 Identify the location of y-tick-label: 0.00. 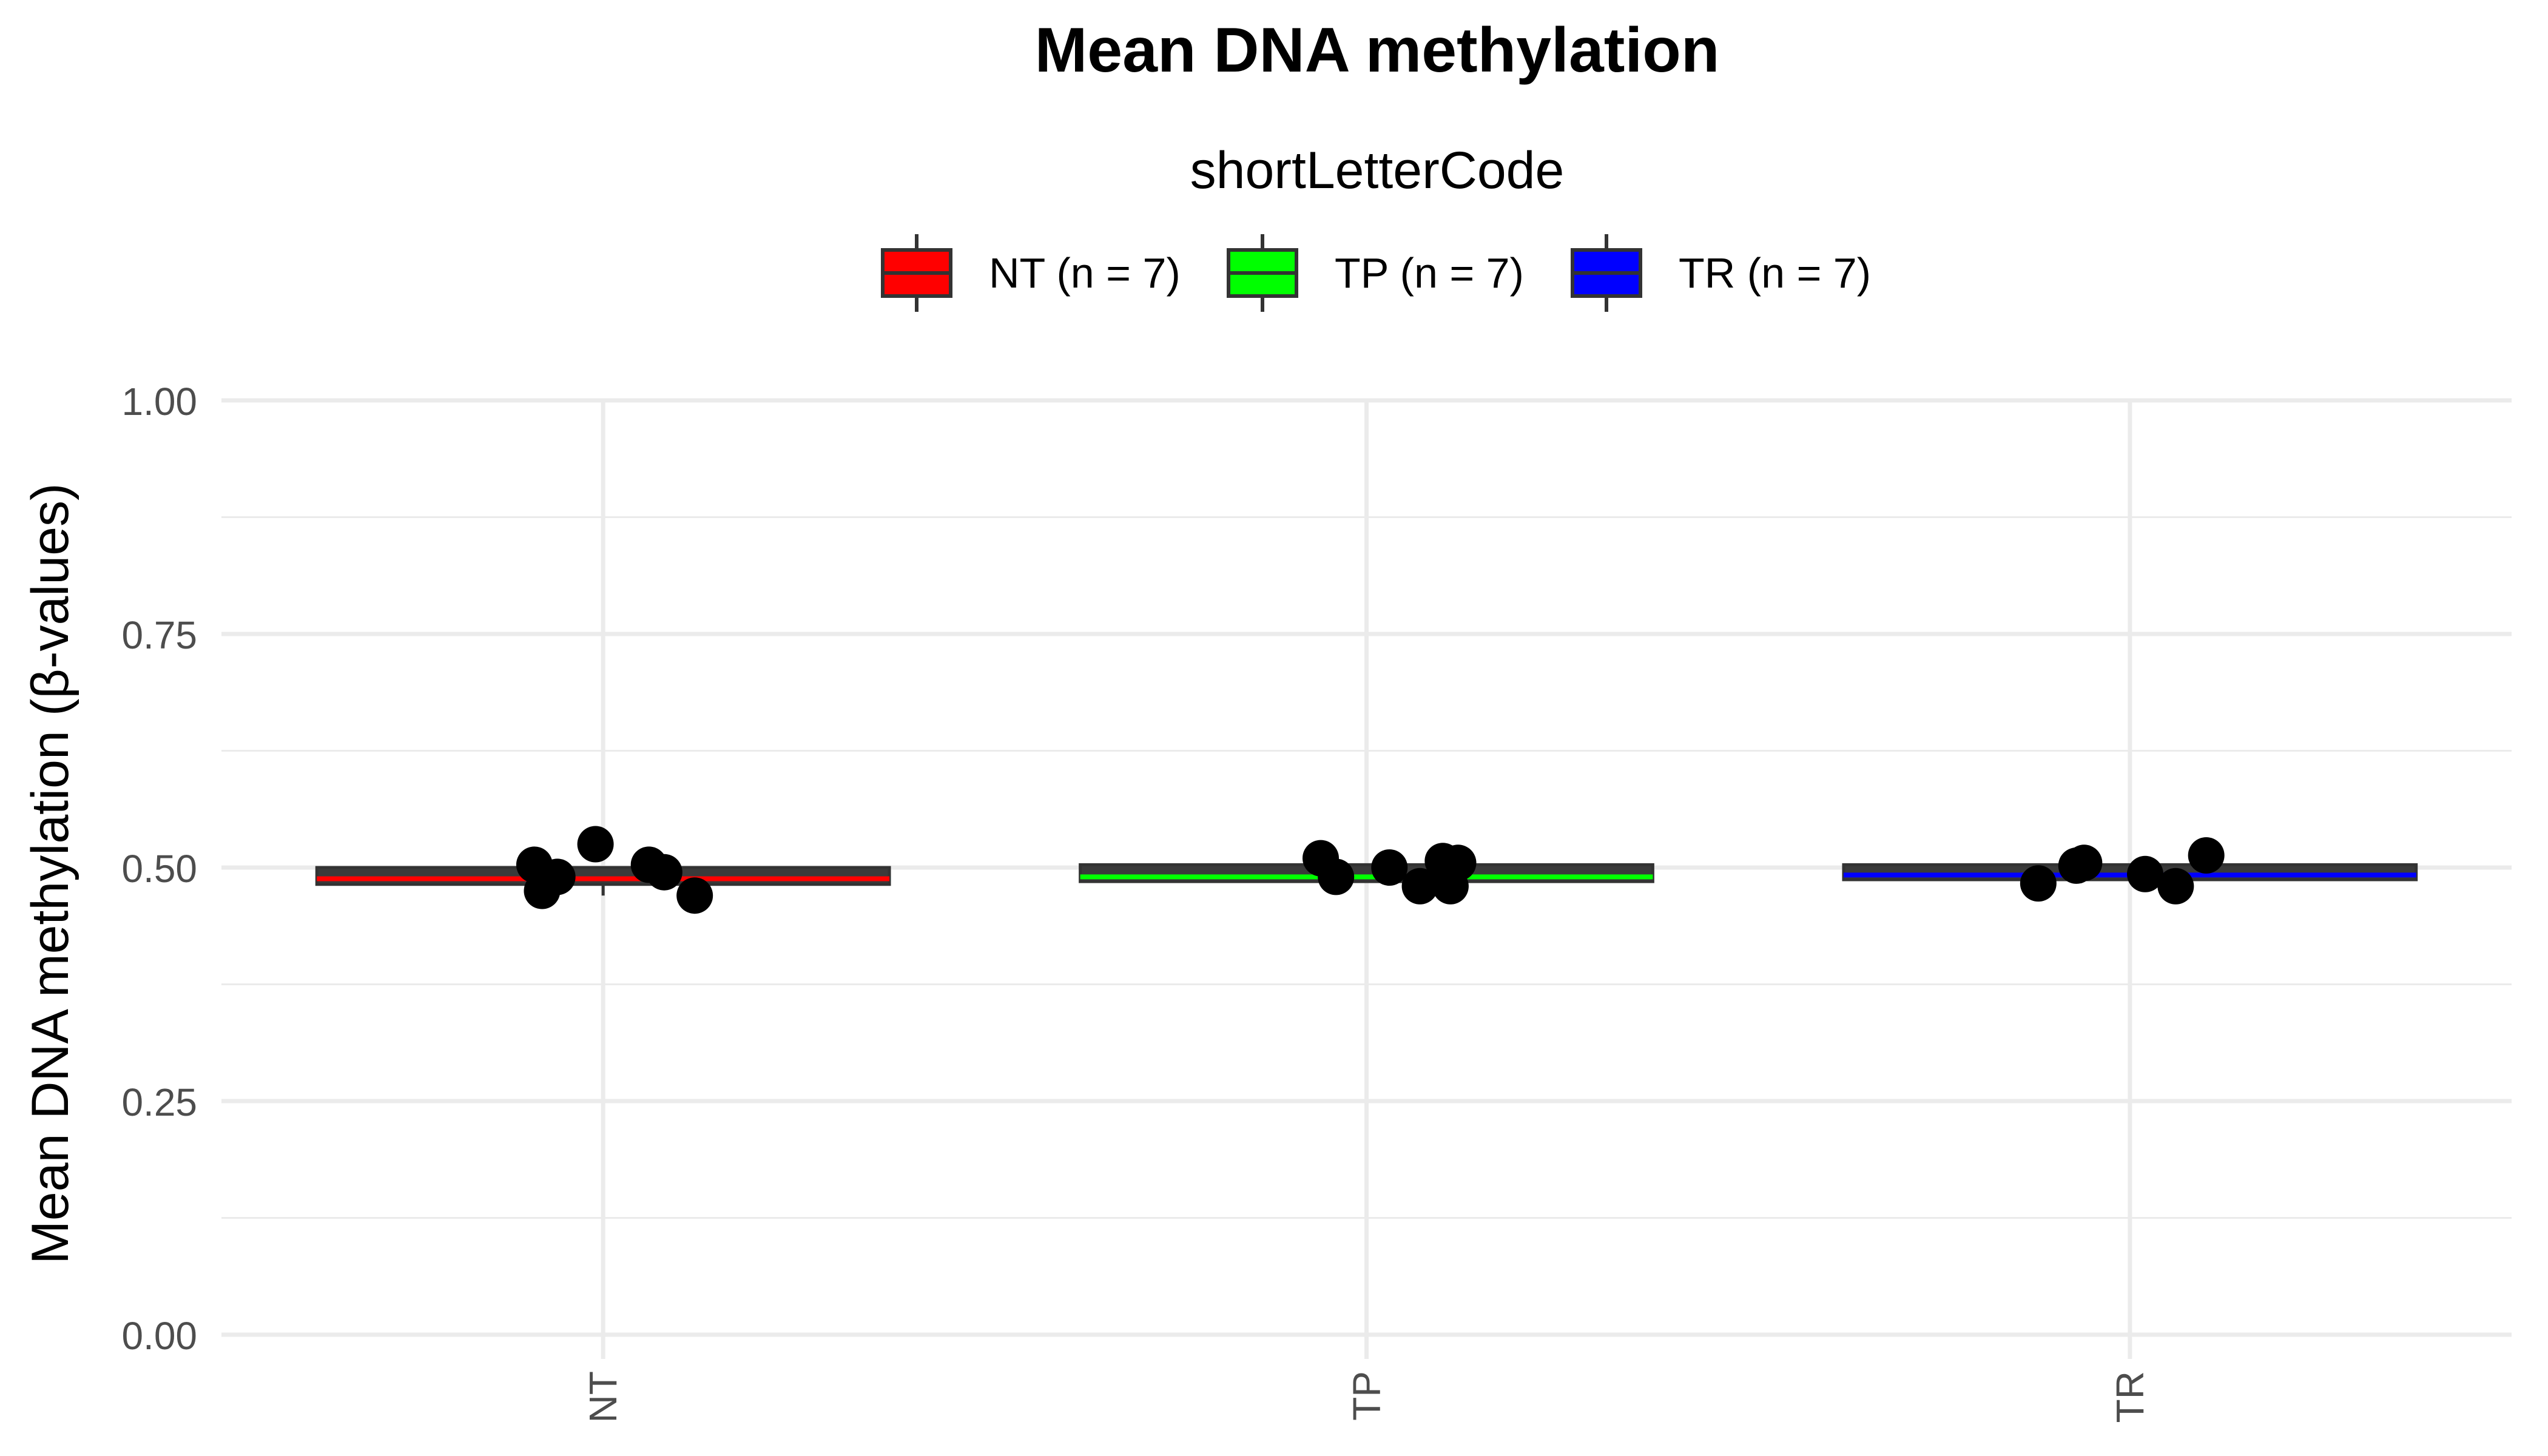
(159, 1336).